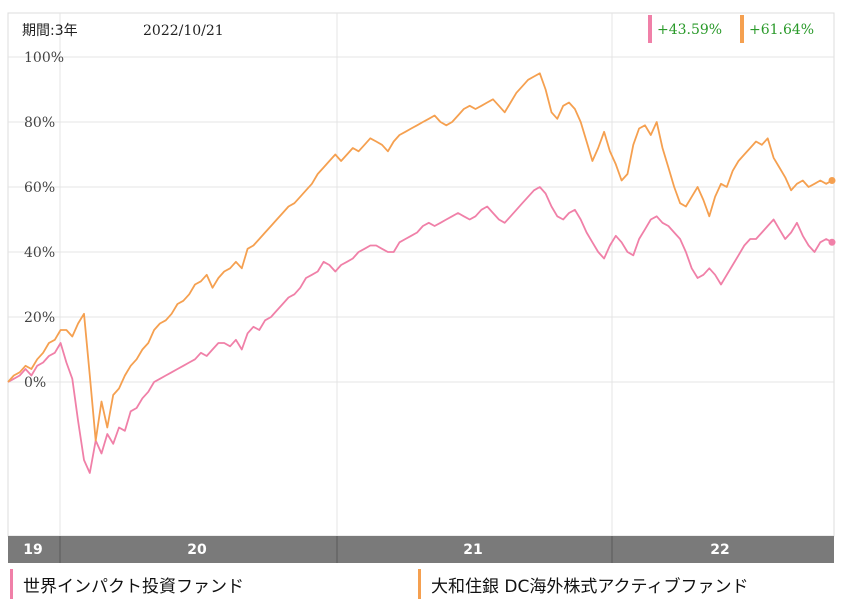  Describe the element at coordinates (44, 220) in the screenshot. I see `y-tick-labels: 100% 80% 60% 40% 20% 0%` at that location.